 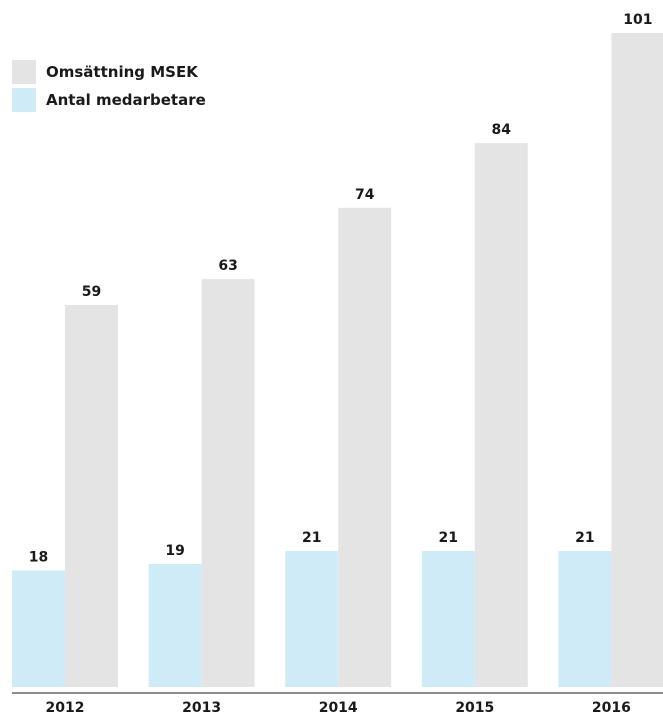 What do you see at coordinates (201, 708) in the screenshot?
I see `x-tick-label-2013: 2013` at bounding box center [201, 708].